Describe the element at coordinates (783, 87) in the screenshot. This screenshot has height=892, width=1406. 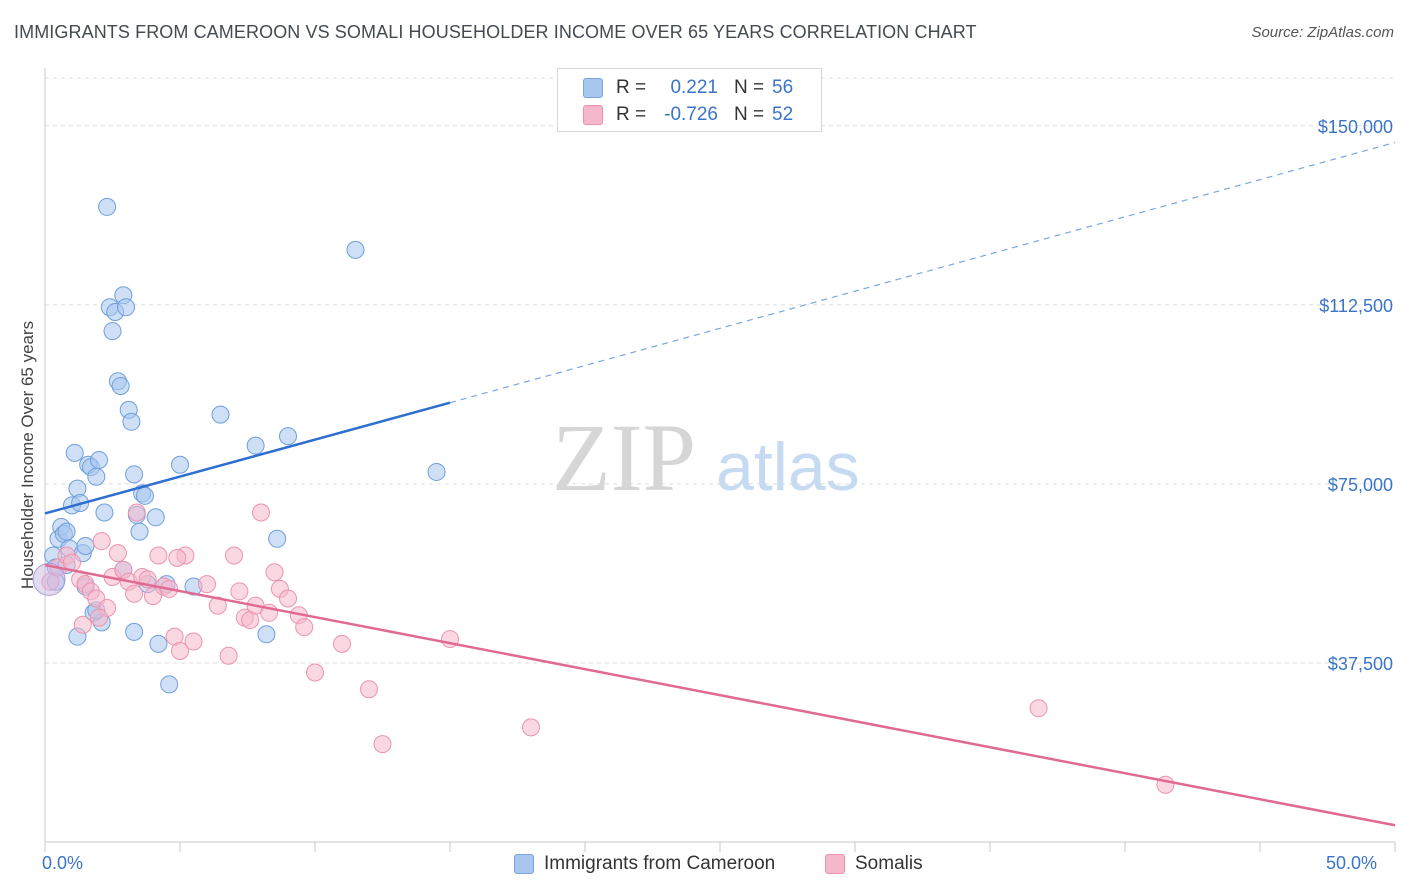
I see `n-value: 56` at that location.